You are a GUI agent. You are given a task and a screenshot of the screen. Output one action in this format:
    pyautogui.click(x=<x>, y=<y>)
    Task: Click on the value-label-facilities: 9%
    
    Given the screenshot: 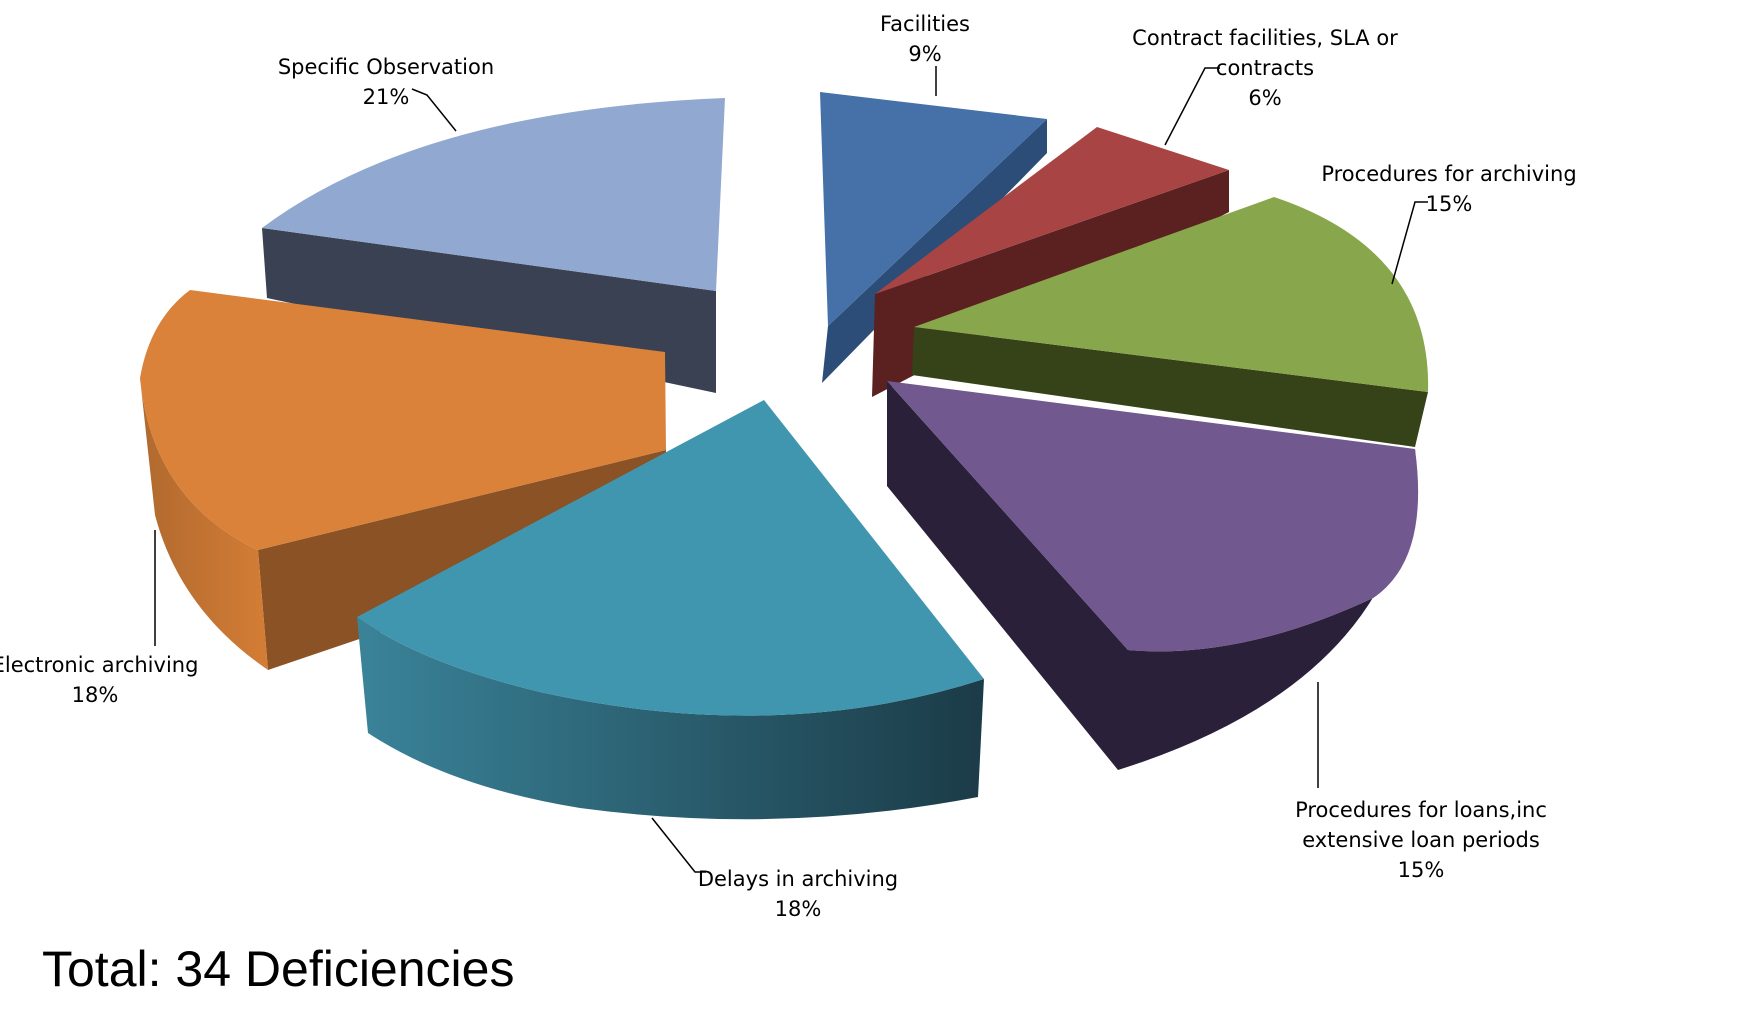 What is the action you would take?
    pyautogui.click(x=924, y=54)
    